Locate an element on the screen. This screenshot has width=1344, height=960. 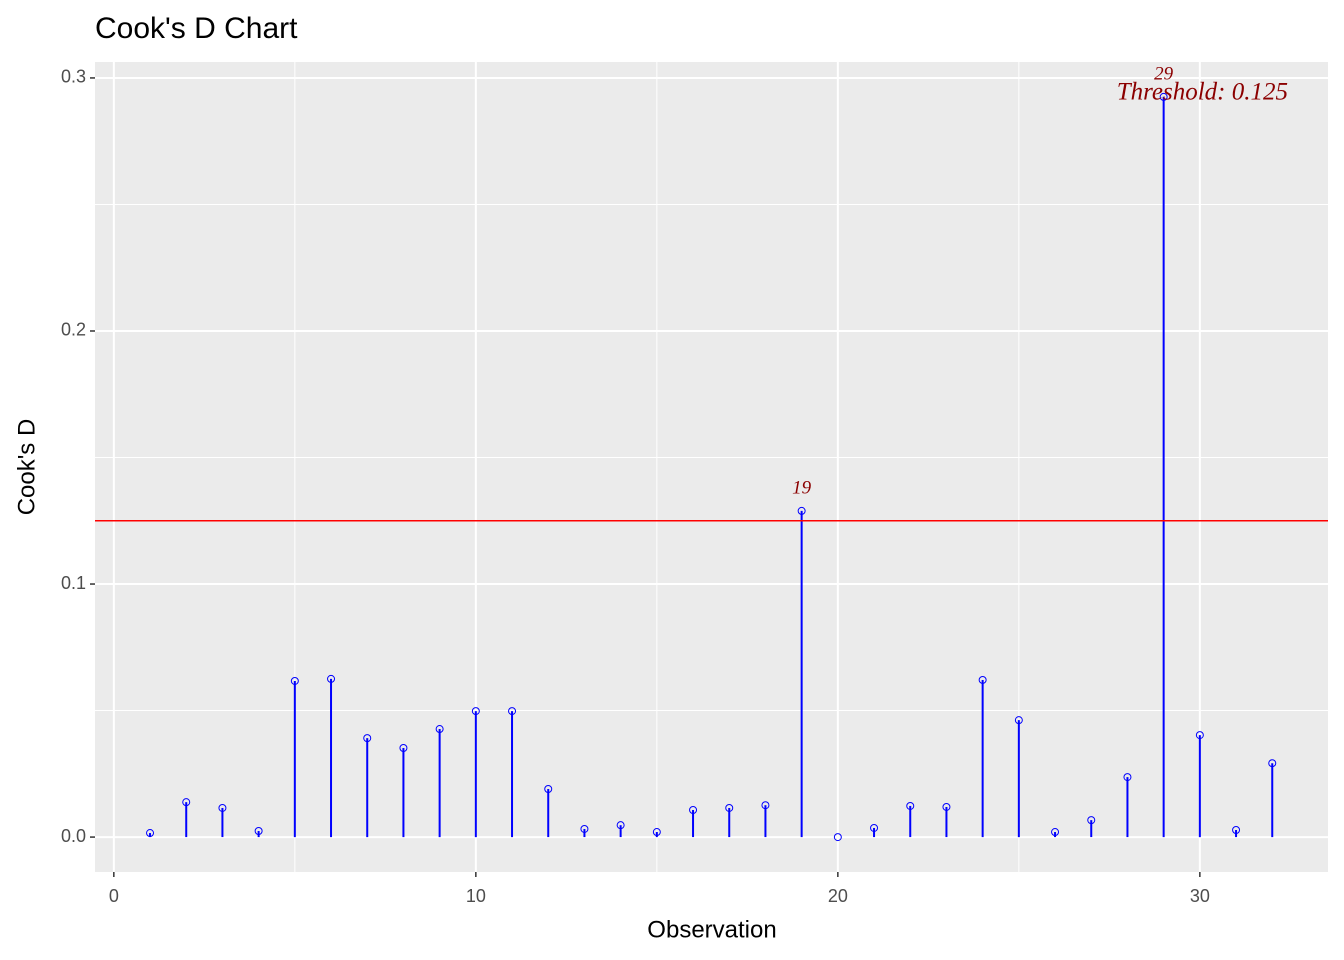
y-tick-label: 0.2 is located at coordinates (73, 330).